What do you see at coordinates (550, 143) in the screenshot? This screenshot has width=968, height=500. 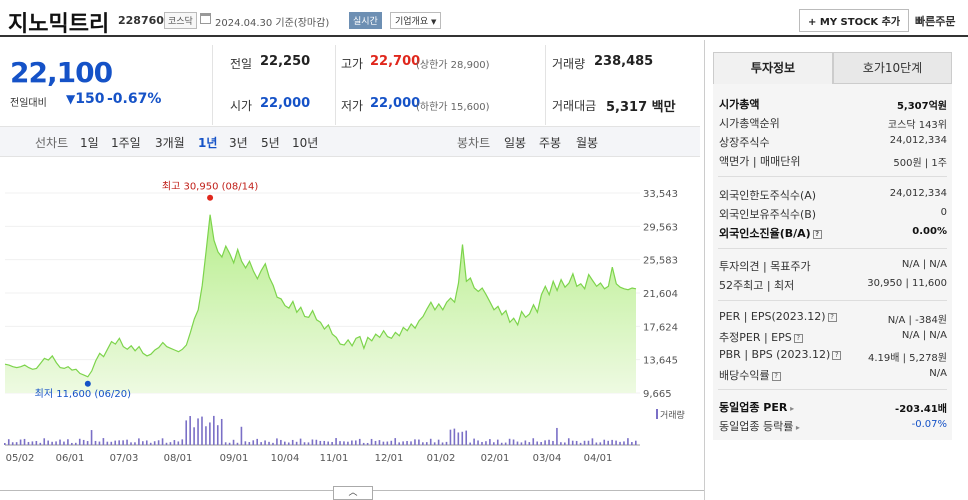 I see `candle-weekly: 주봉` at bounding box center [550, 143].